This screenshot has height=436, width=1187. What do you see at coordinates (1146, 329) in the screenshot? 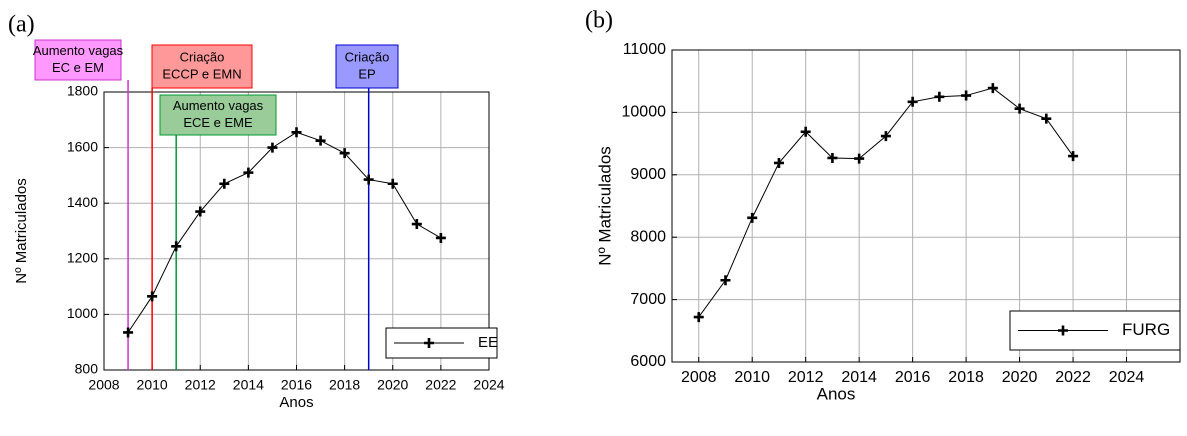
I see `legend-label: FURG` at bounding box center [1146, 329].